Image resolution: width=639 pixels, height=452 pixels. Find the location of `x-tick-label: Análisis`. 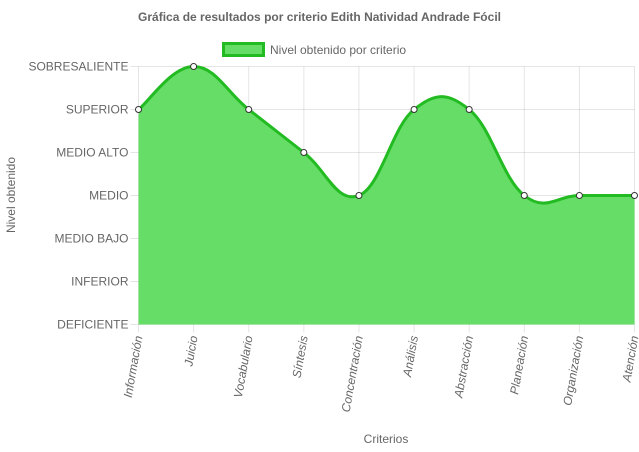

x-tick-label: Análisis is located at coordinates (410, 357).